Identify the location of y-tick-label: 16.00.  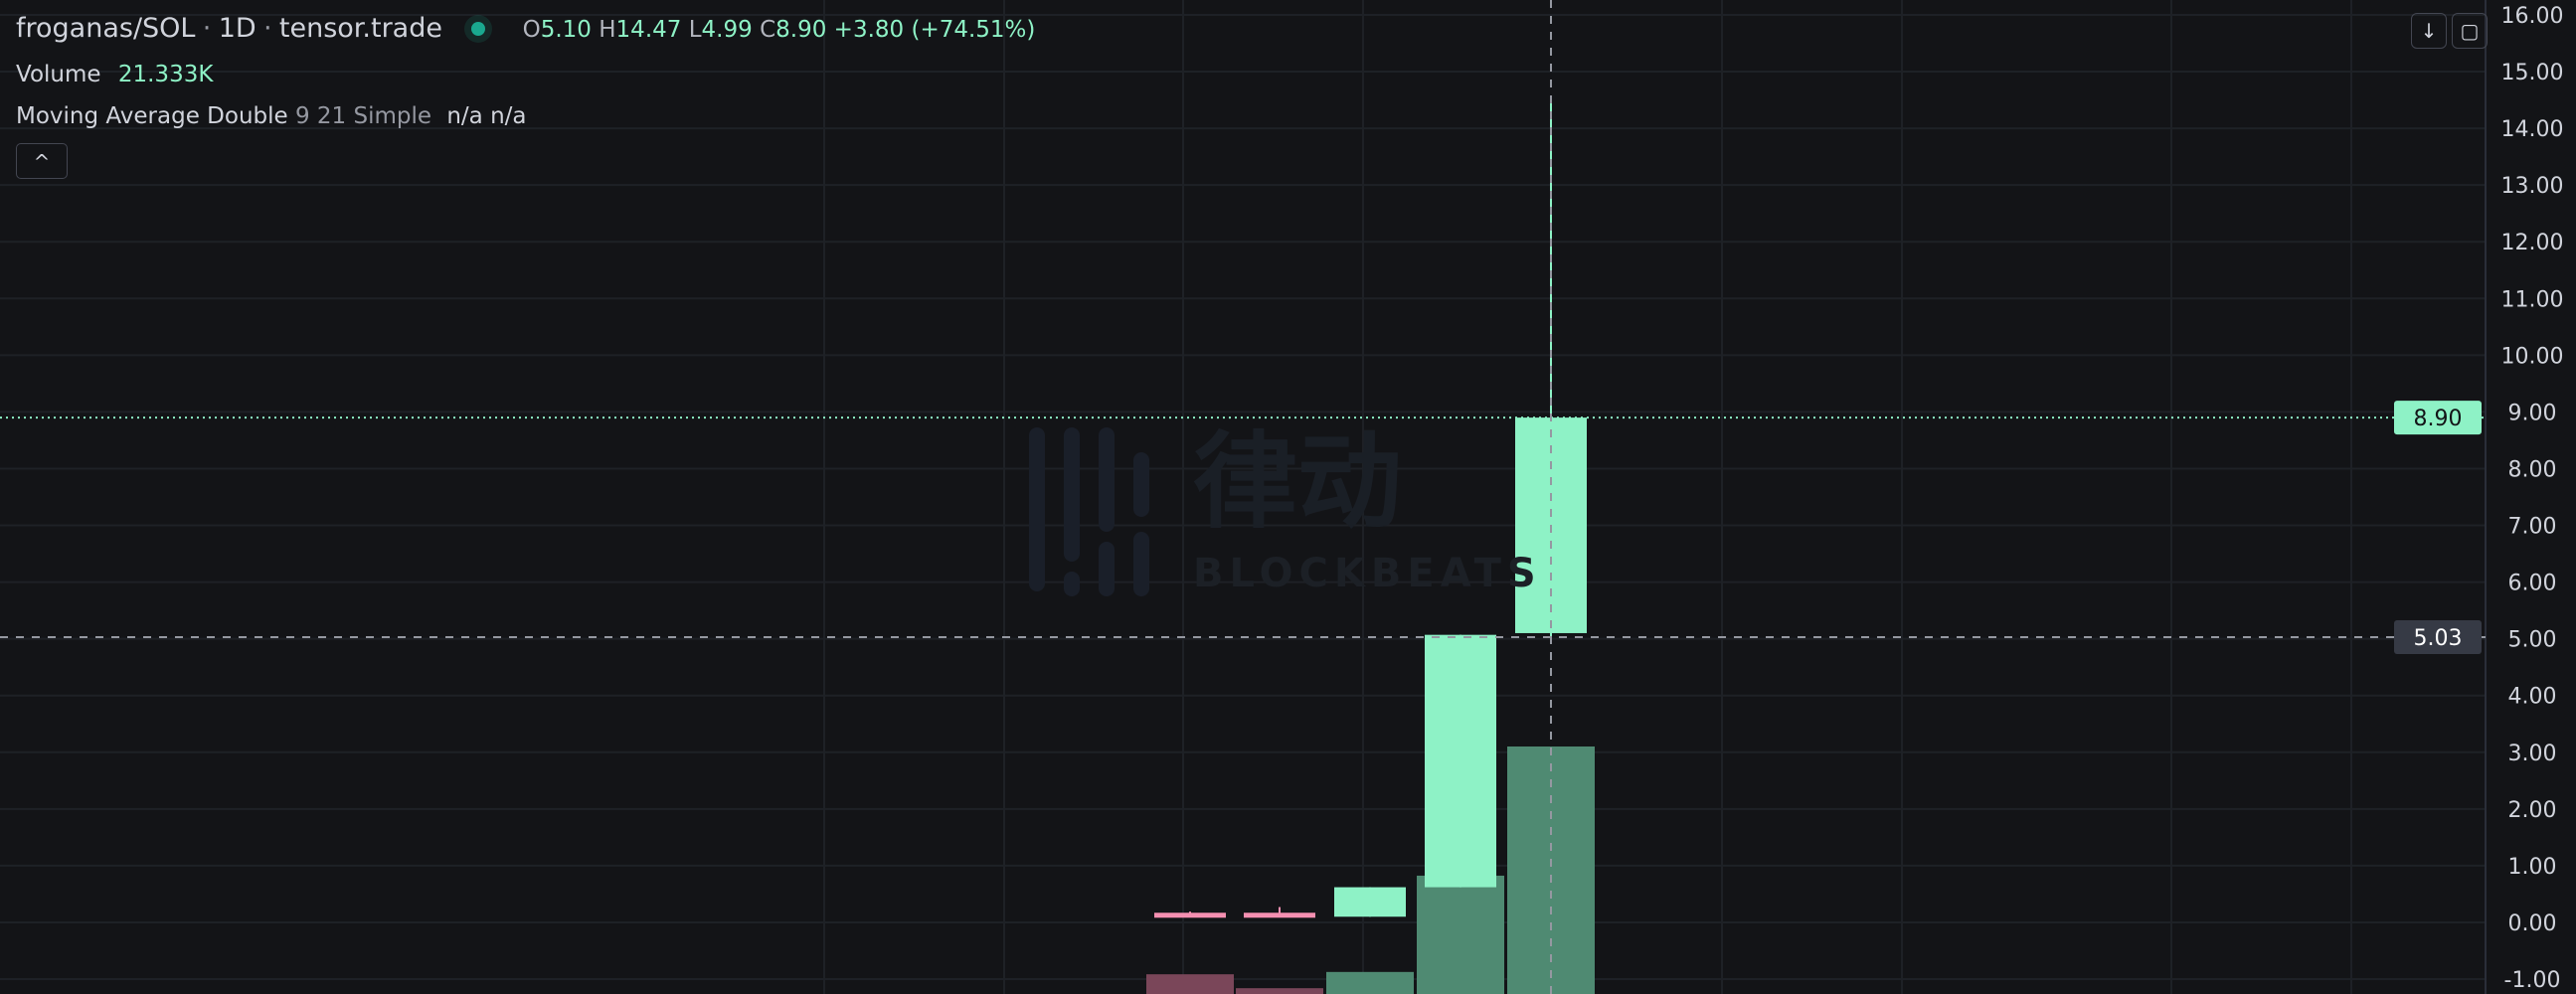
(2532, 16).